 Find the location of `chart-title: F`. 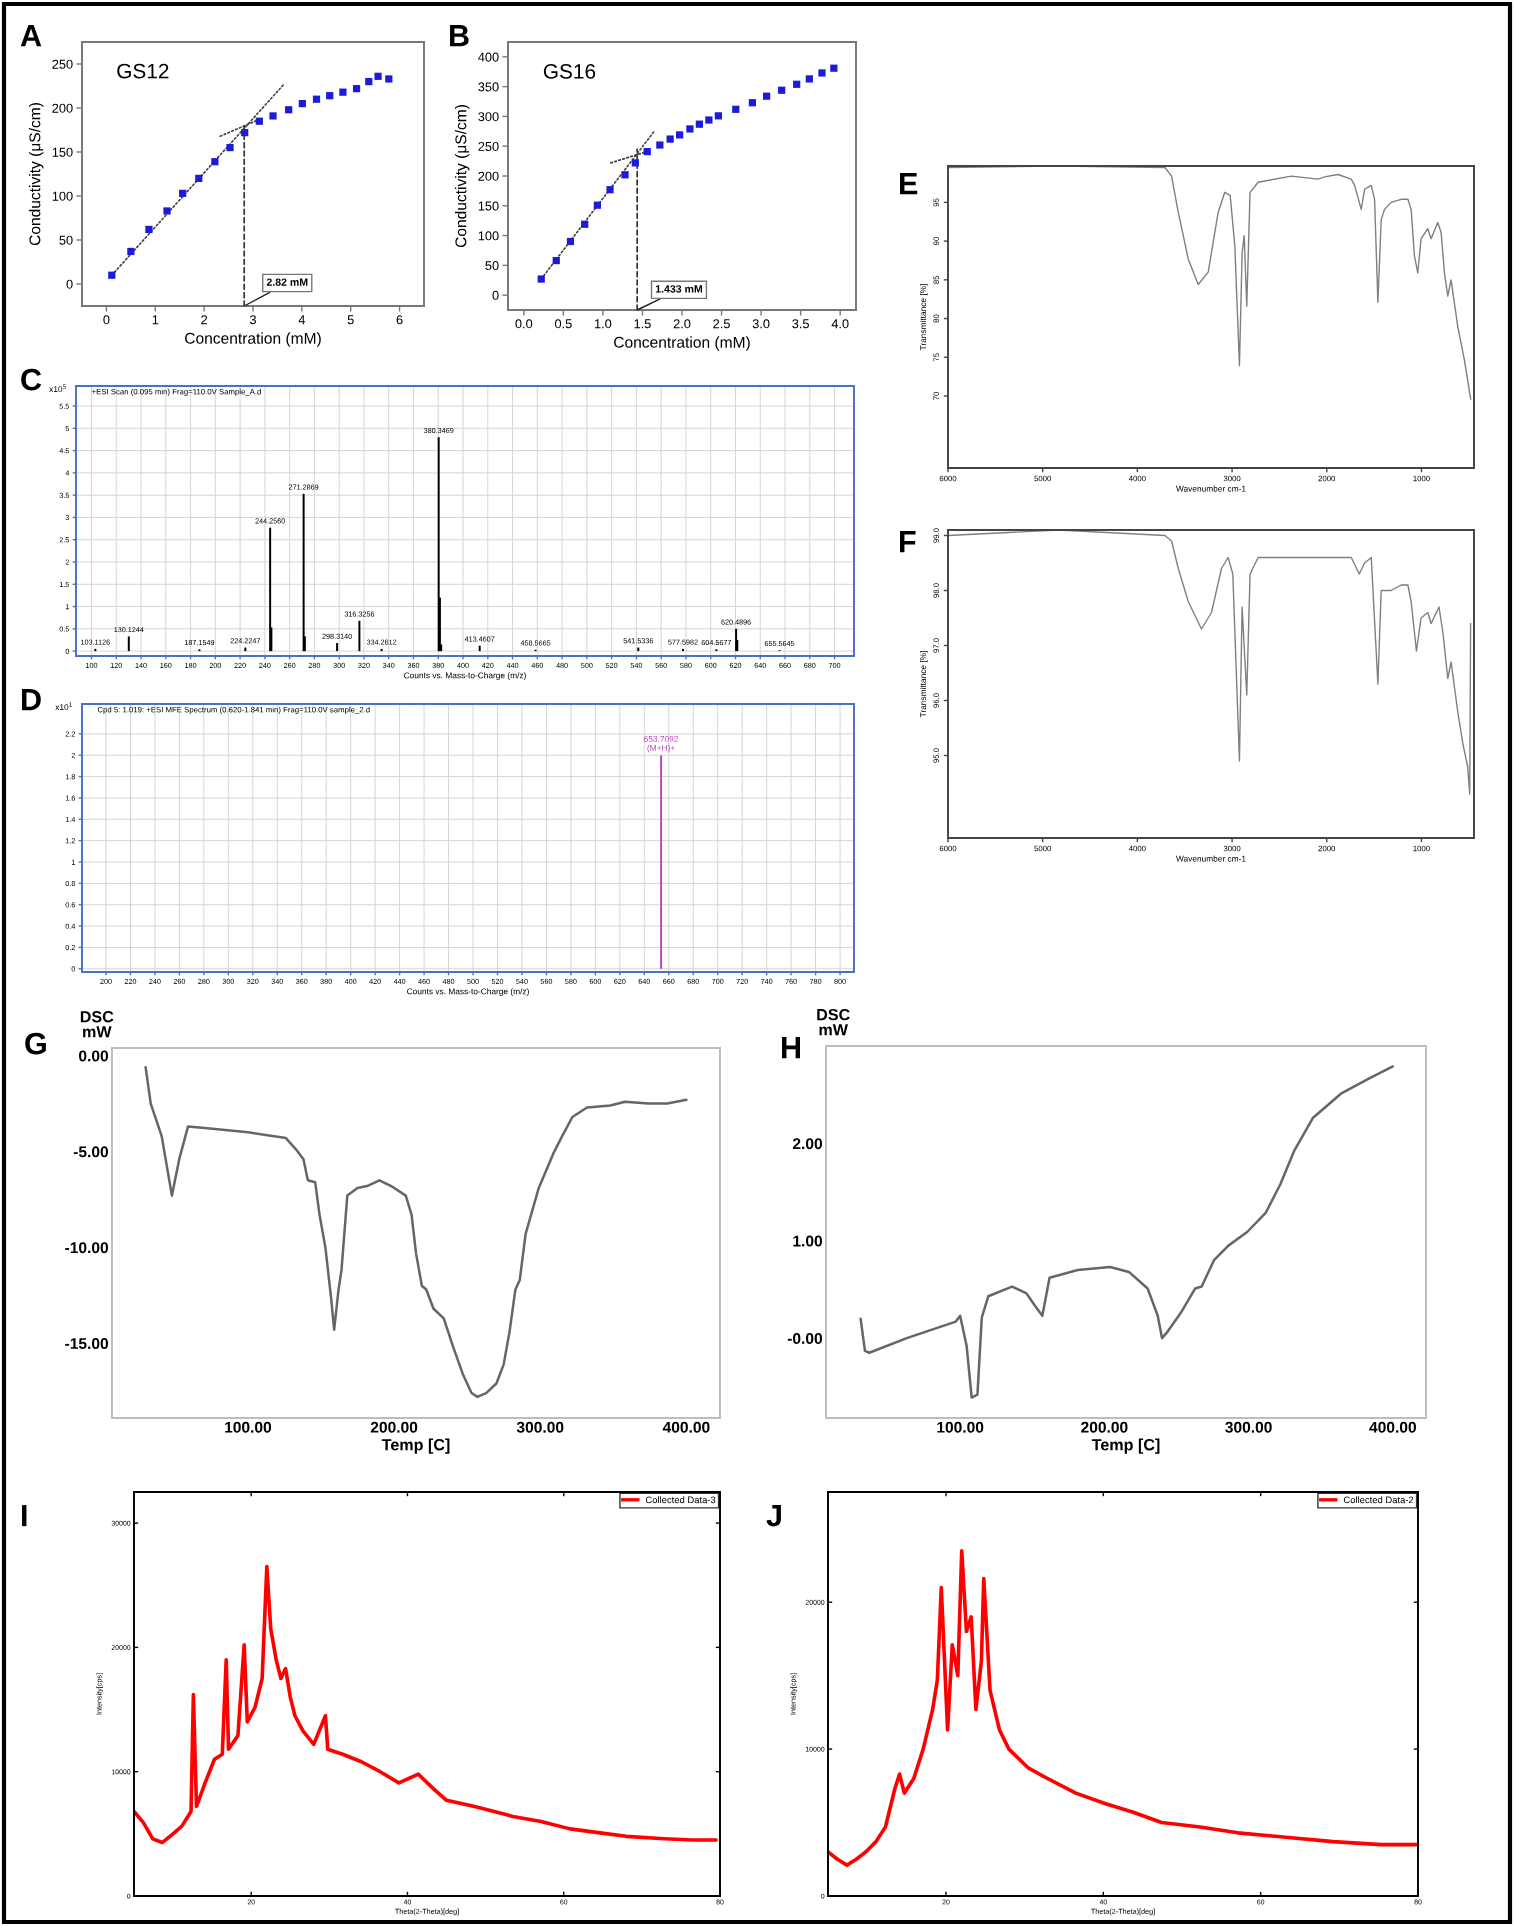

chart-title: F is located at coordinates (908, 542).